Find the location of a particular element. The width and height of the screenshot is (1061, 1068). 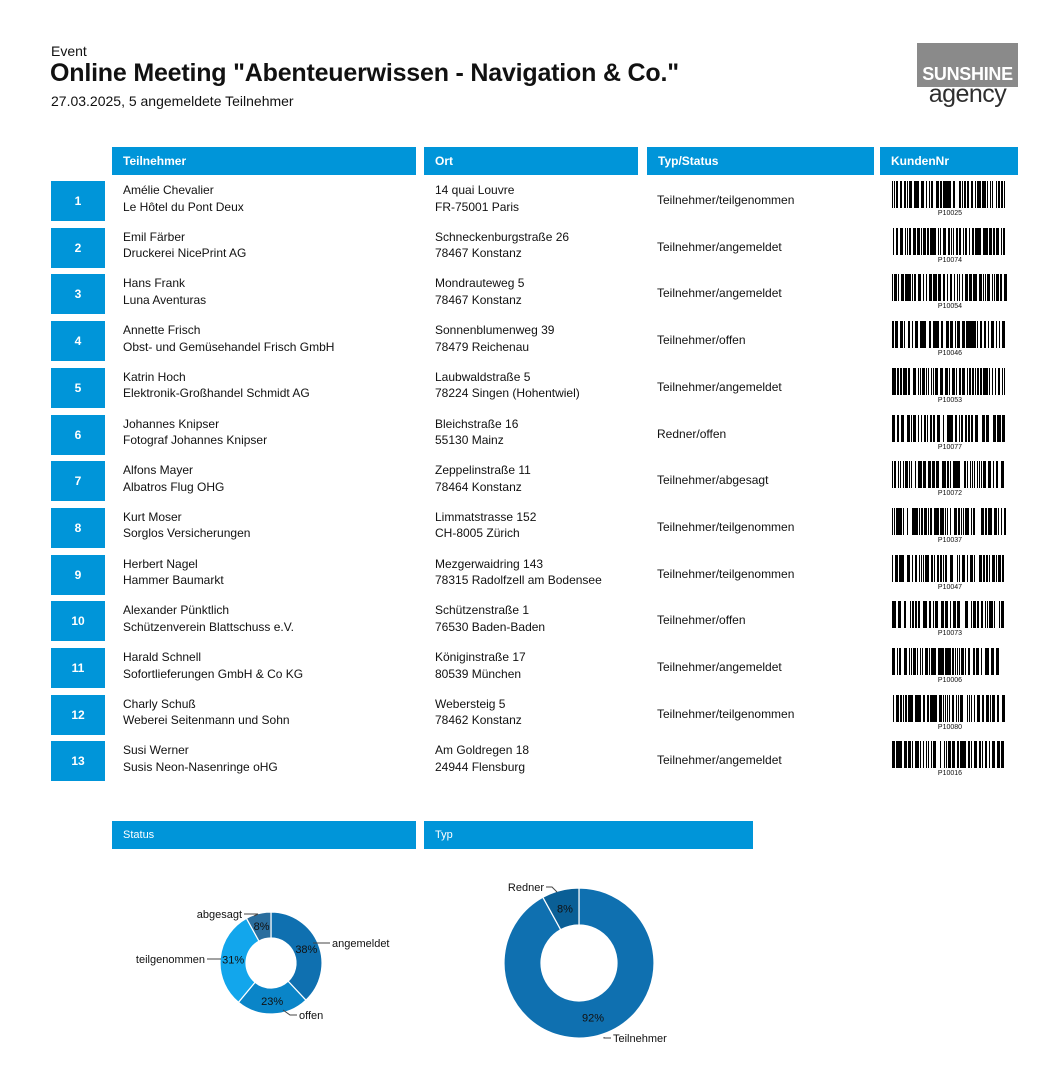

address-cell: Sonnenblumenweg 39 78479 Reichenau is located at coordinates (494, 338).